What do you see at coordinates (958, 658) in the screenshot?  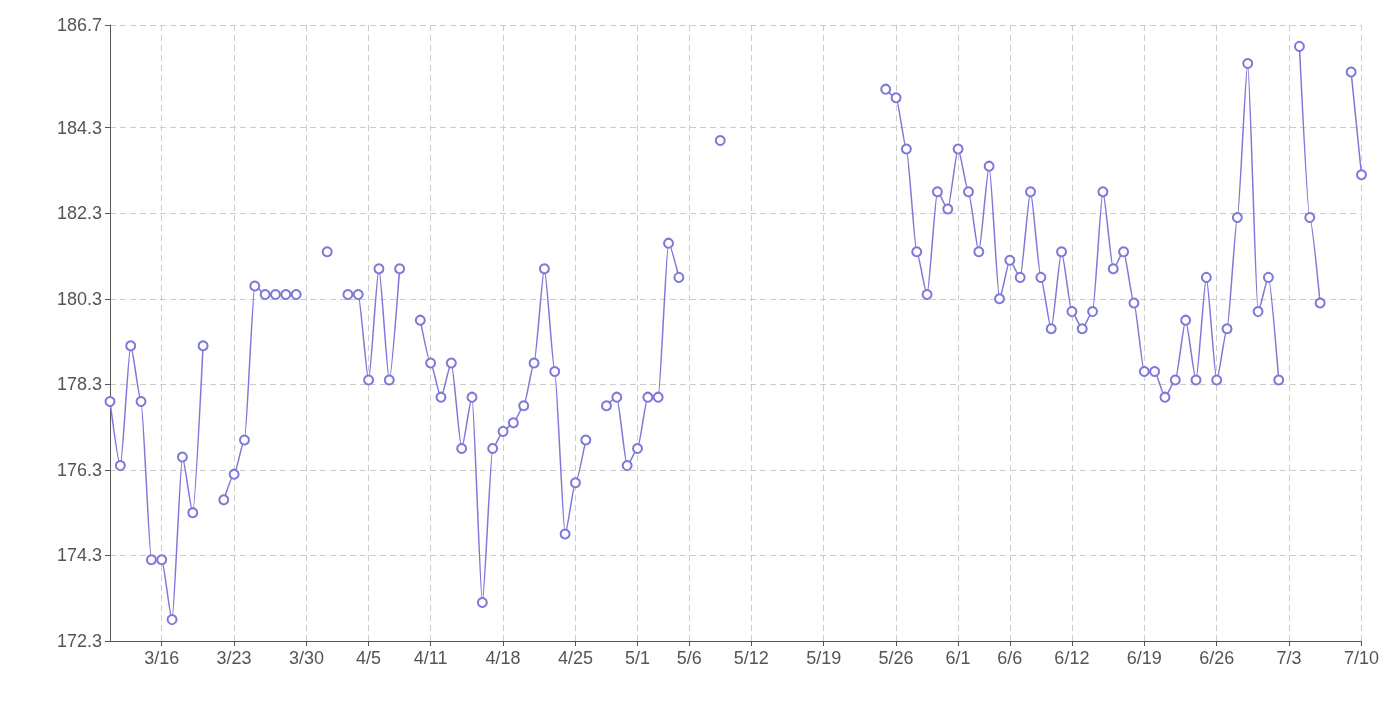 I see `x-tick-label: 6/1` at bounding box center [958, 658].